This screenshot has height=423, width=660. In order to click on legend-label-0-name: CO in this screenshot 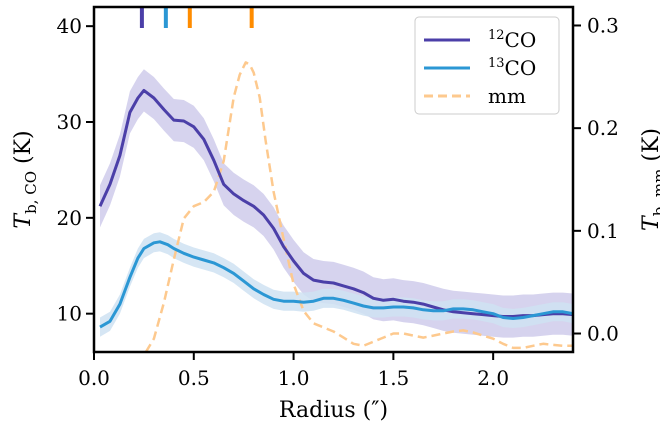, I will do `click(521, 40)`.